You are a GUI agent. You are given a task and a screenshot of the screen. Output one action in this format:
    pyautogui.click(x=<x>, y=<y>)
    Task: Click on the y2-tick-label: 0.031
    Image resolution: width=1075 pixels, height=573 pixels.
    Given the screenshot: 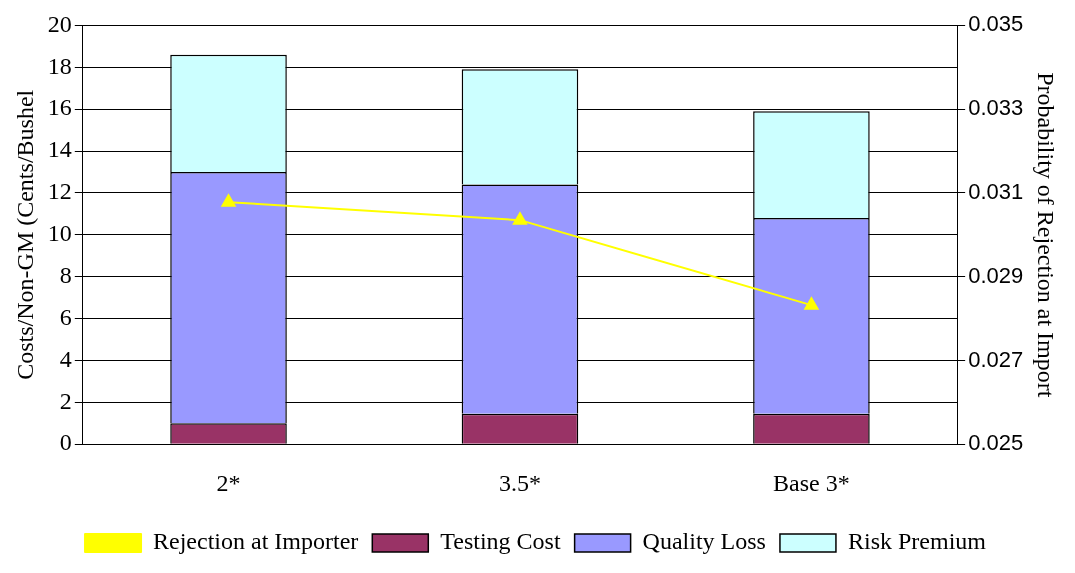 What is the action you would take?
    pyautogui.click(x=996, y=191)
    